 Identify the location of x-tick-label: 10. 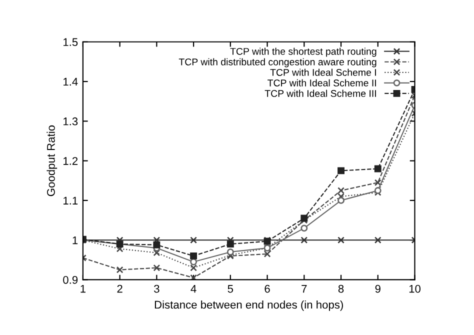
(414, 288).